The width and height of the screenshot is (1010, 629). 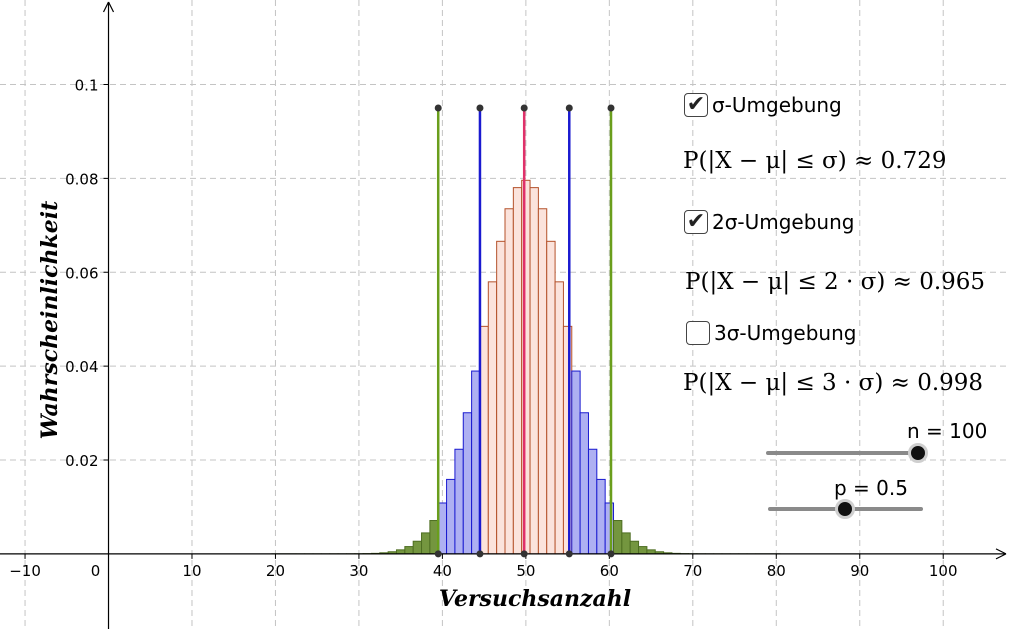 I want to click on n-slider-track, so click(x=842, y=453).